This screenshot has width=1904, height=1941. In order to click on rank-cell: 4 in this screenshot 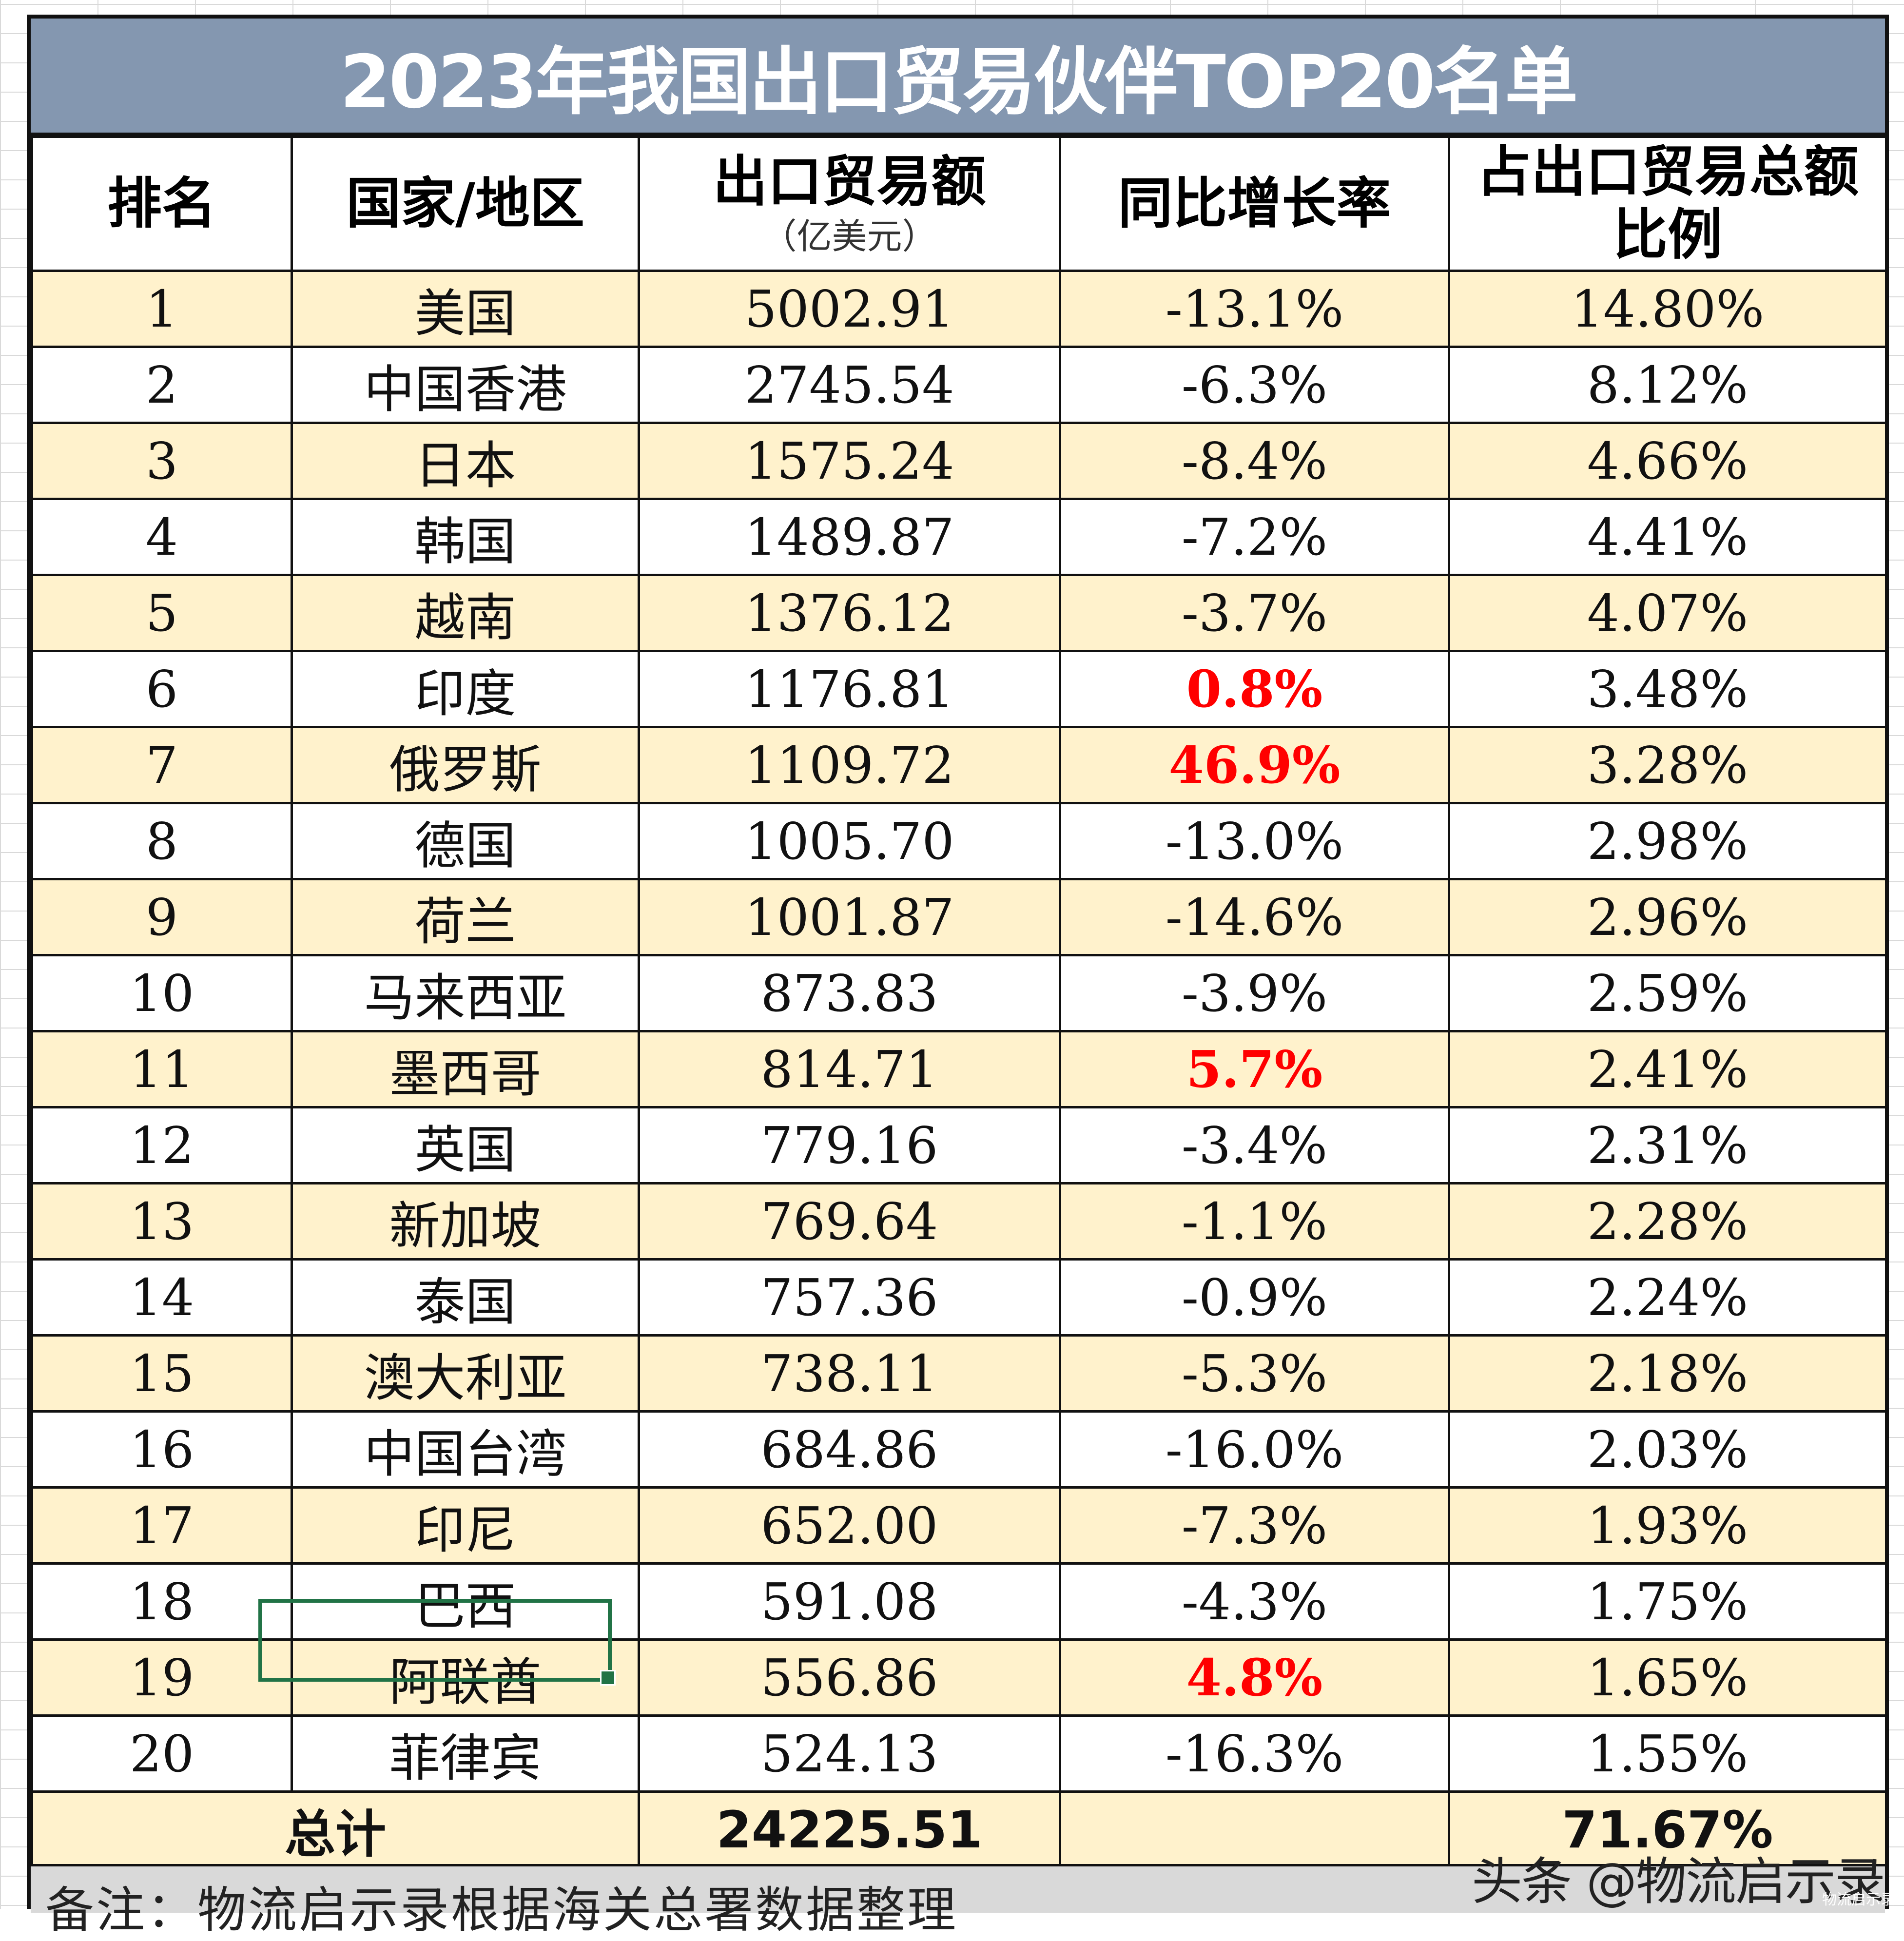, I will do `click(162, 537)`.